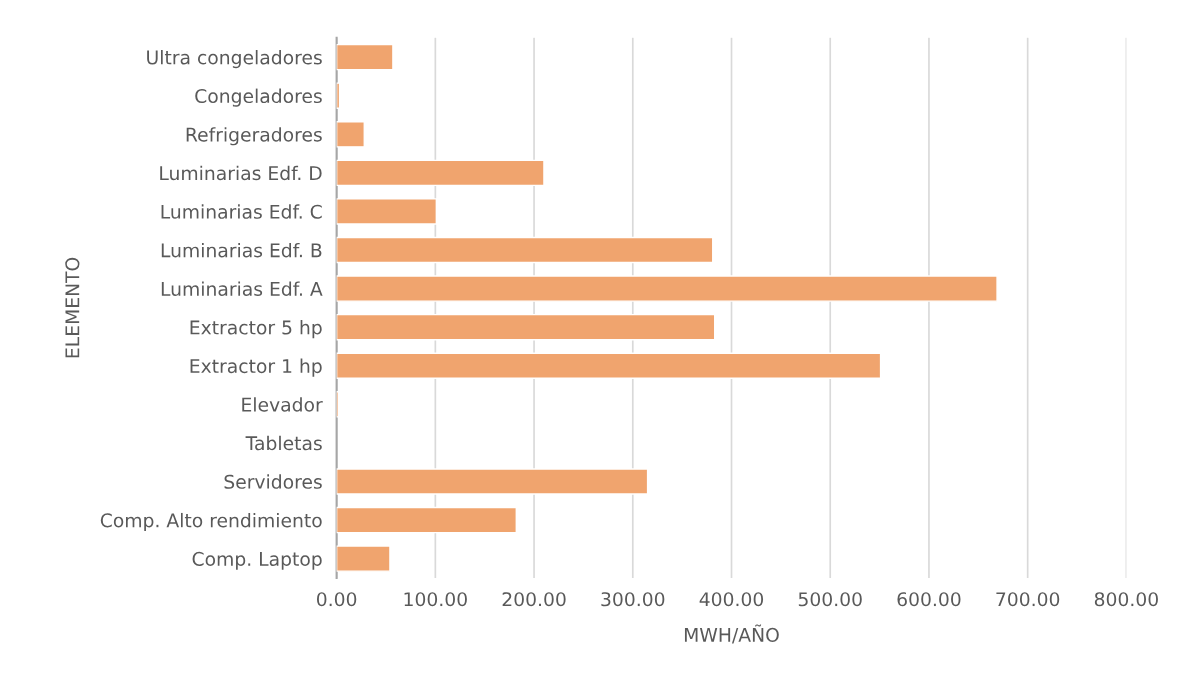 The height and width of the screenshot is (688, 1177). I want to click on y-tick-label: Extractor 5 hp, so click(256, 329).